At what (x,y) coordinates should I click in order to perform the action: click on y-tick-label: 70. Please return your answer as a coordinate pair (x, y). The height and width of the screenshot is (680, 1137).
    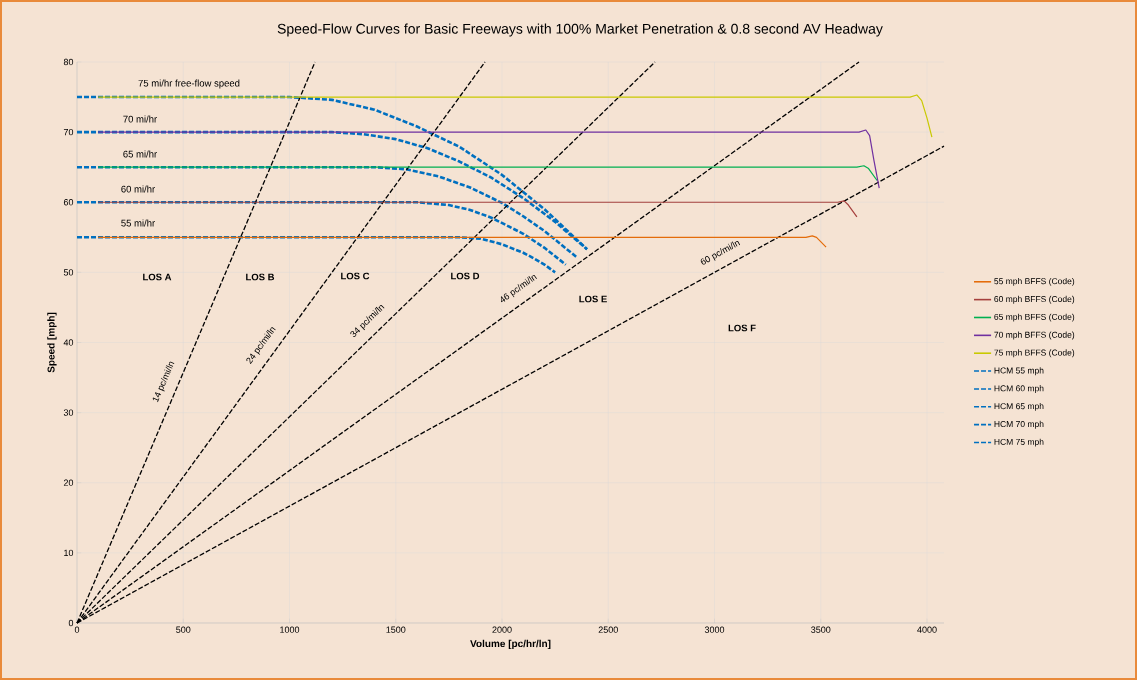
    Looking at the image, I should click on (68, 132).